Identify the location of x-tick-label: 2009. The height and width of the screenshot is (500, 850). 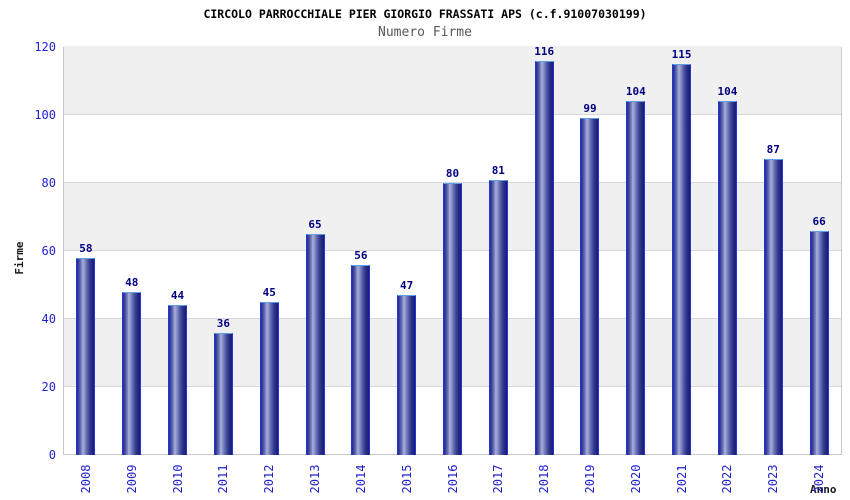
(131, 479).